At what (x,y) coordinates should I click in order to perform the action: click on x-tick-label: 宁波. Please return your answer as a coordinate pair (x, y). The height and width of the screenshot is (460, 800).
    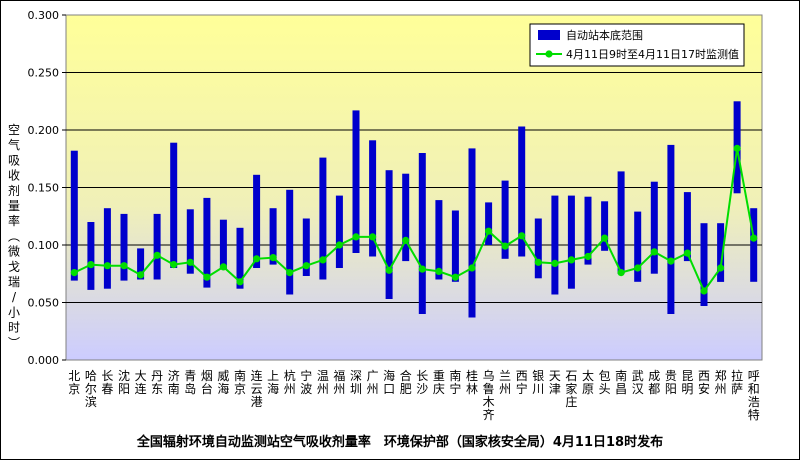
    Looking at the image, I should click on (306, 382).